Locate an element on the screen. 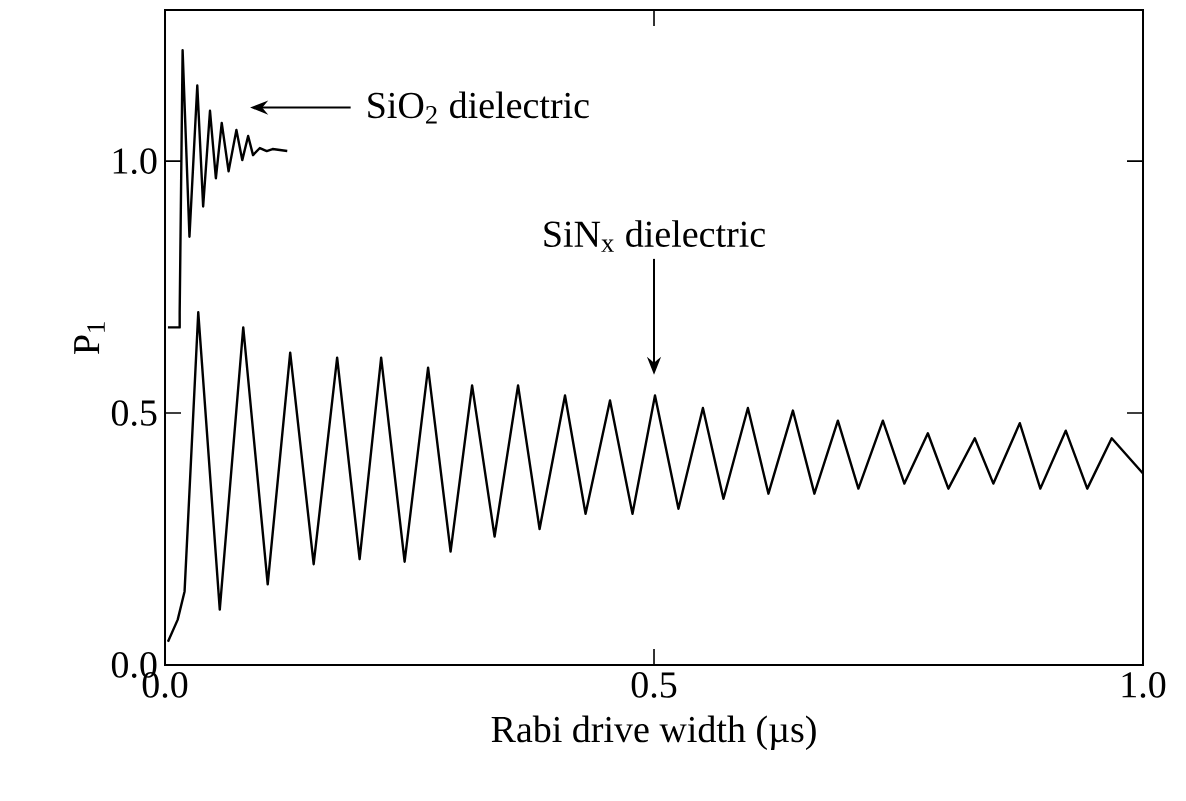 The width and height of the screenshot is (1186, 801). x-axis-title: Rabi drive width (µs) is located at coordinates (653, 733).